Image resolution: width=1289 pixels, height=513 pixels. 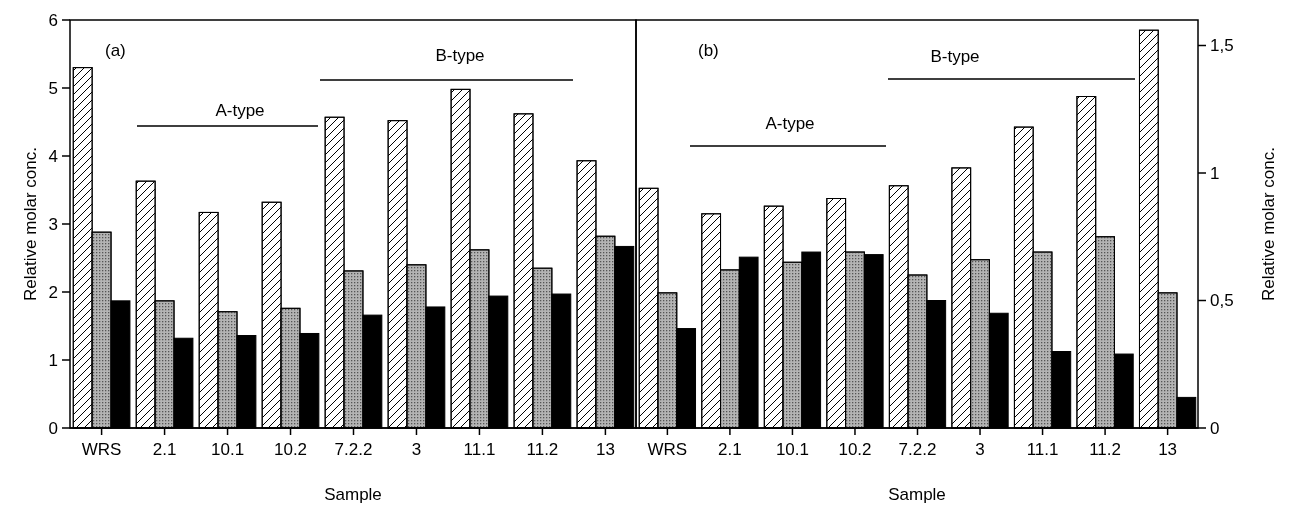 I want to click on y2-axis-title: Relative molar conc., so click(x=1268, y=224).